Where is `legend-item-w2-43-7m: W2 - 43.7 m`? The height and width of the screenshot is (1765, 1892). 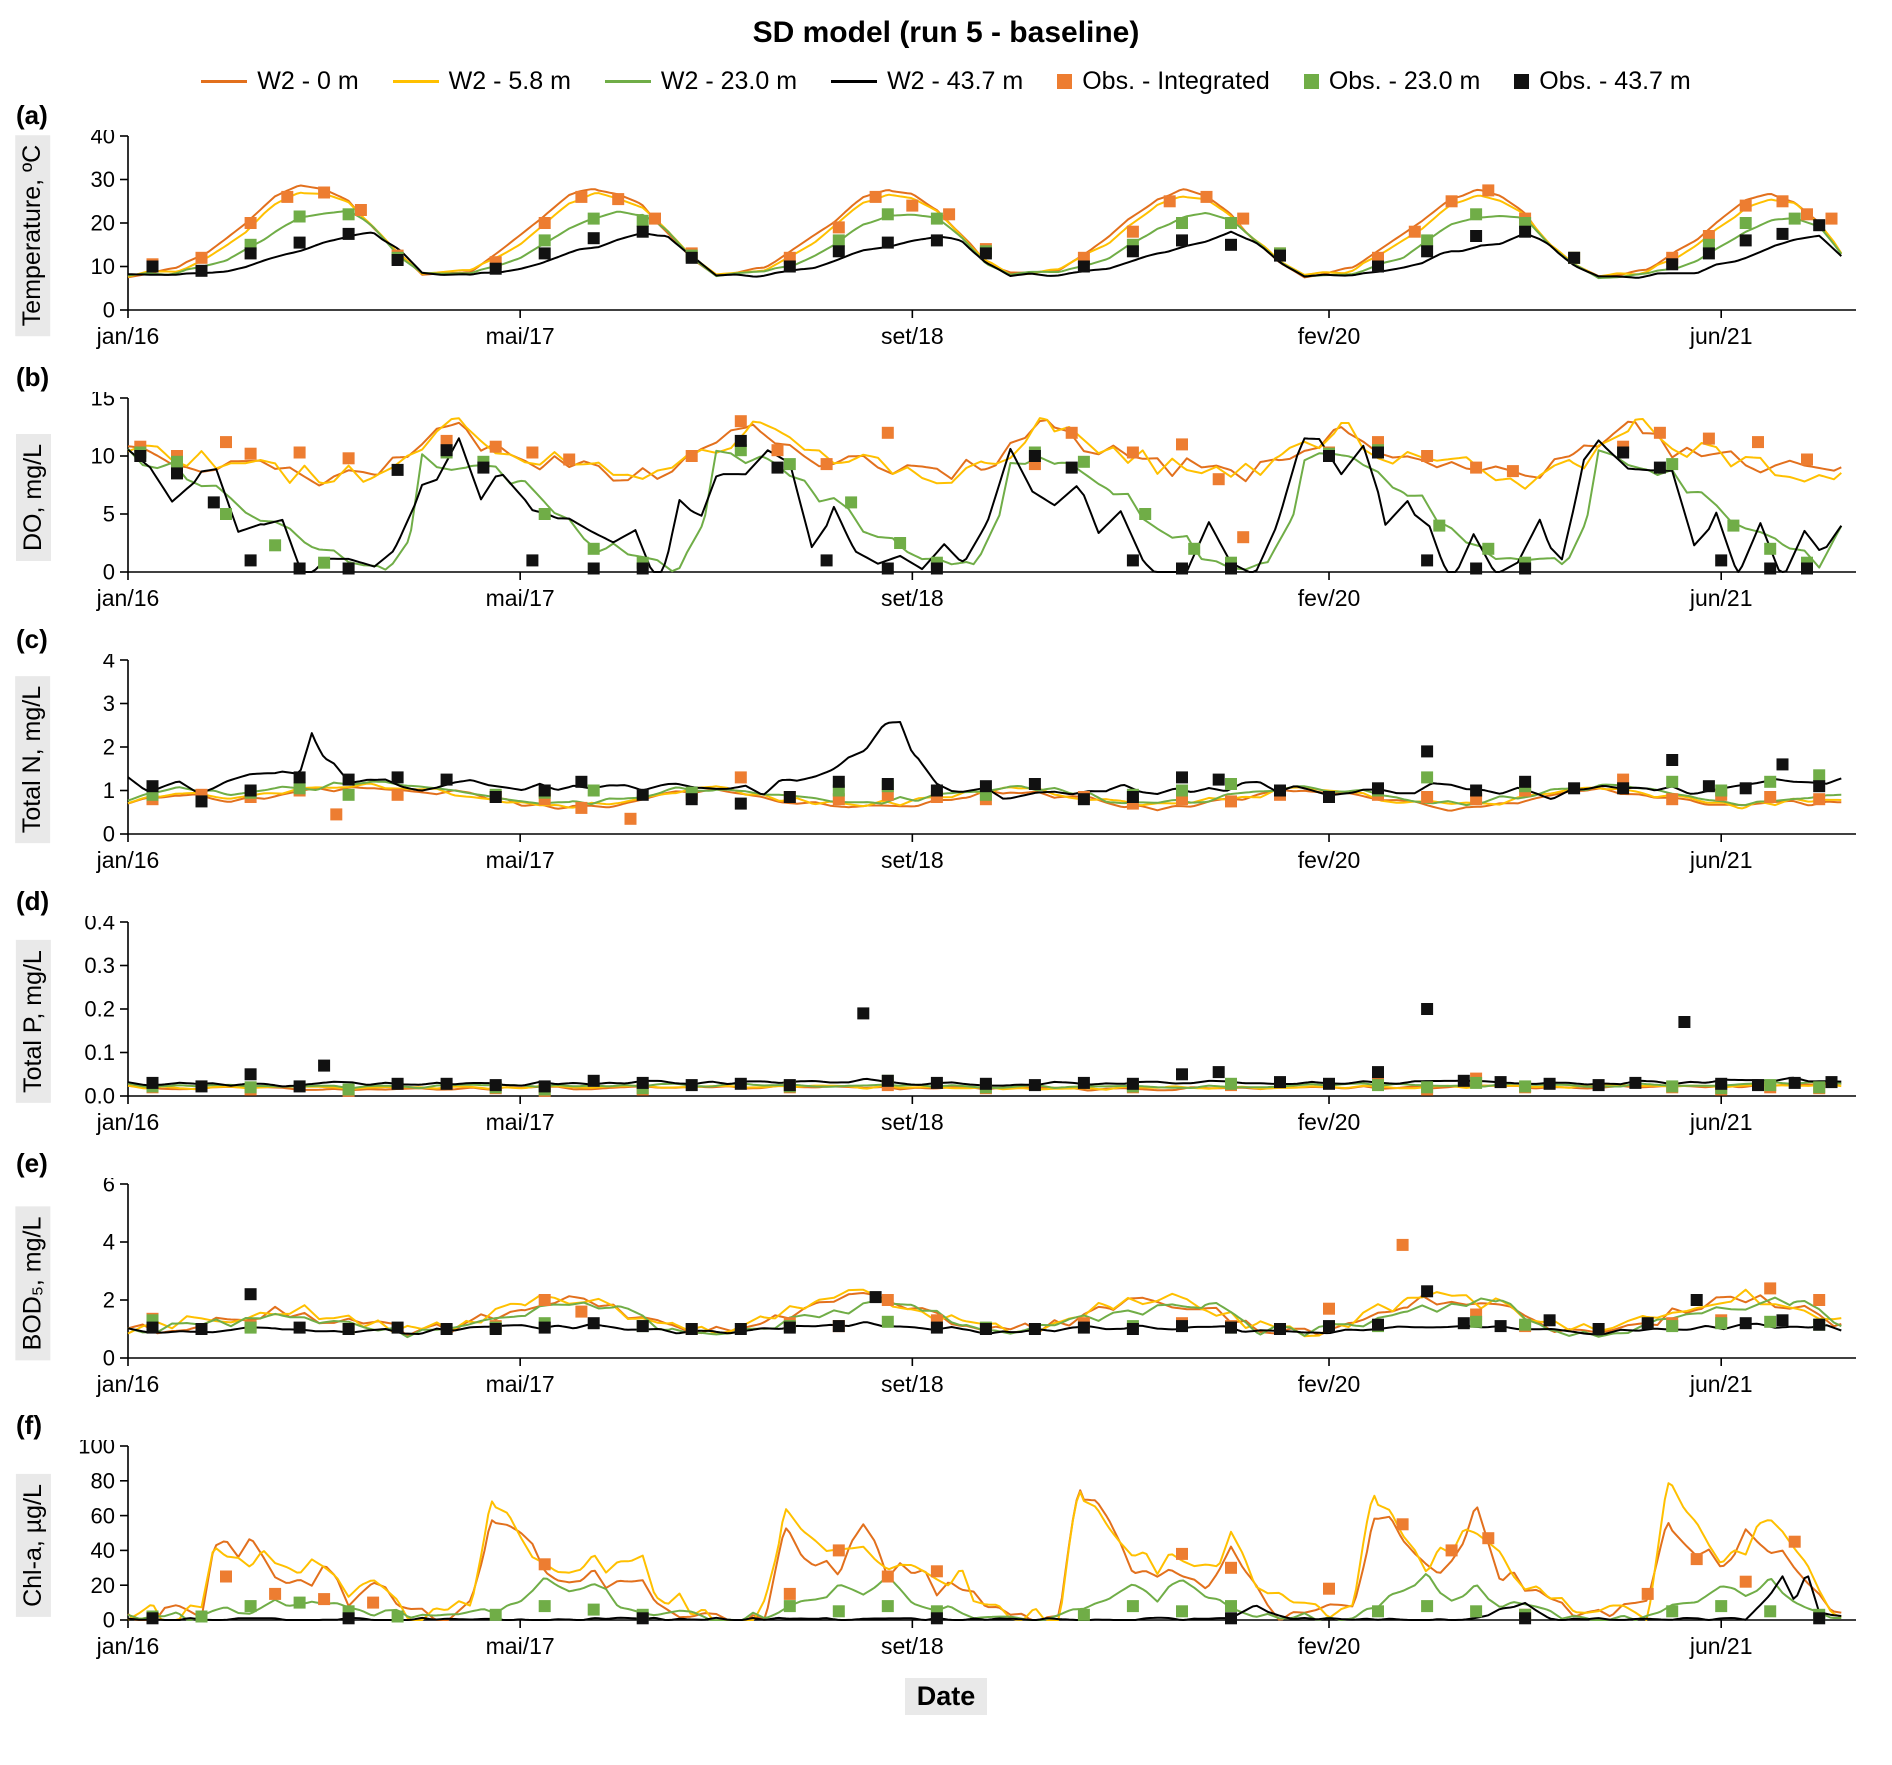 legend-item-w2-43-7m: W2 - 43.7 m is located at coordinates (927, 81).